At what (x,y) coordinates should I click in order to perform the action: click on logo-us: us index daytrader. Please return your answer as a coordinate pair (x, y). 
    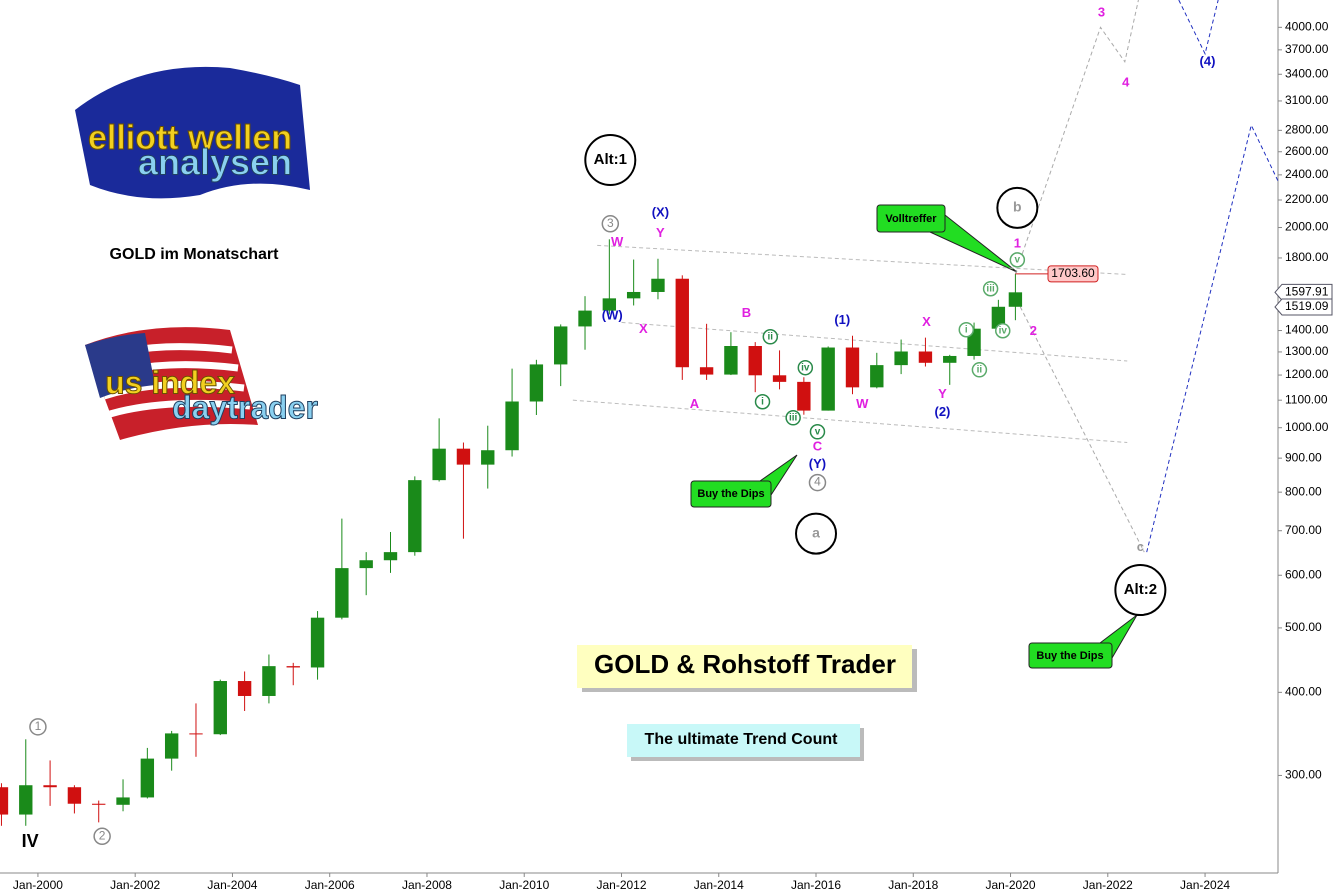
    Looking at the image, I should click on (201, 383).